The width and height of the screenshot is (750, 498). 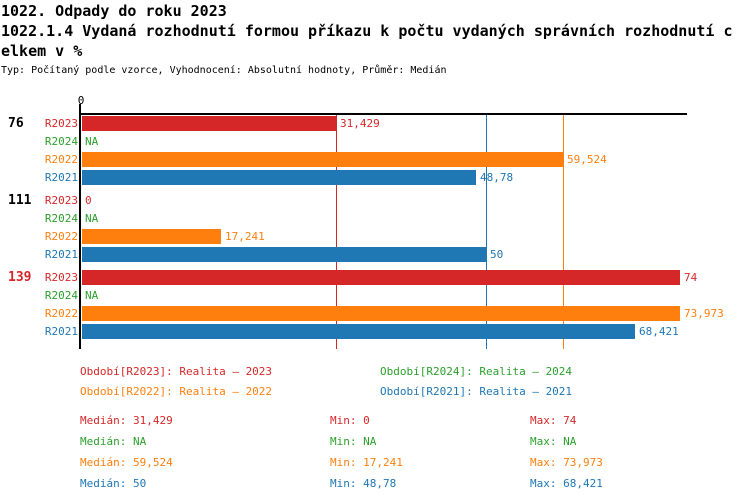 I want to click on stat-median-R2024: Medián: NA, so click(x=113, y=441).